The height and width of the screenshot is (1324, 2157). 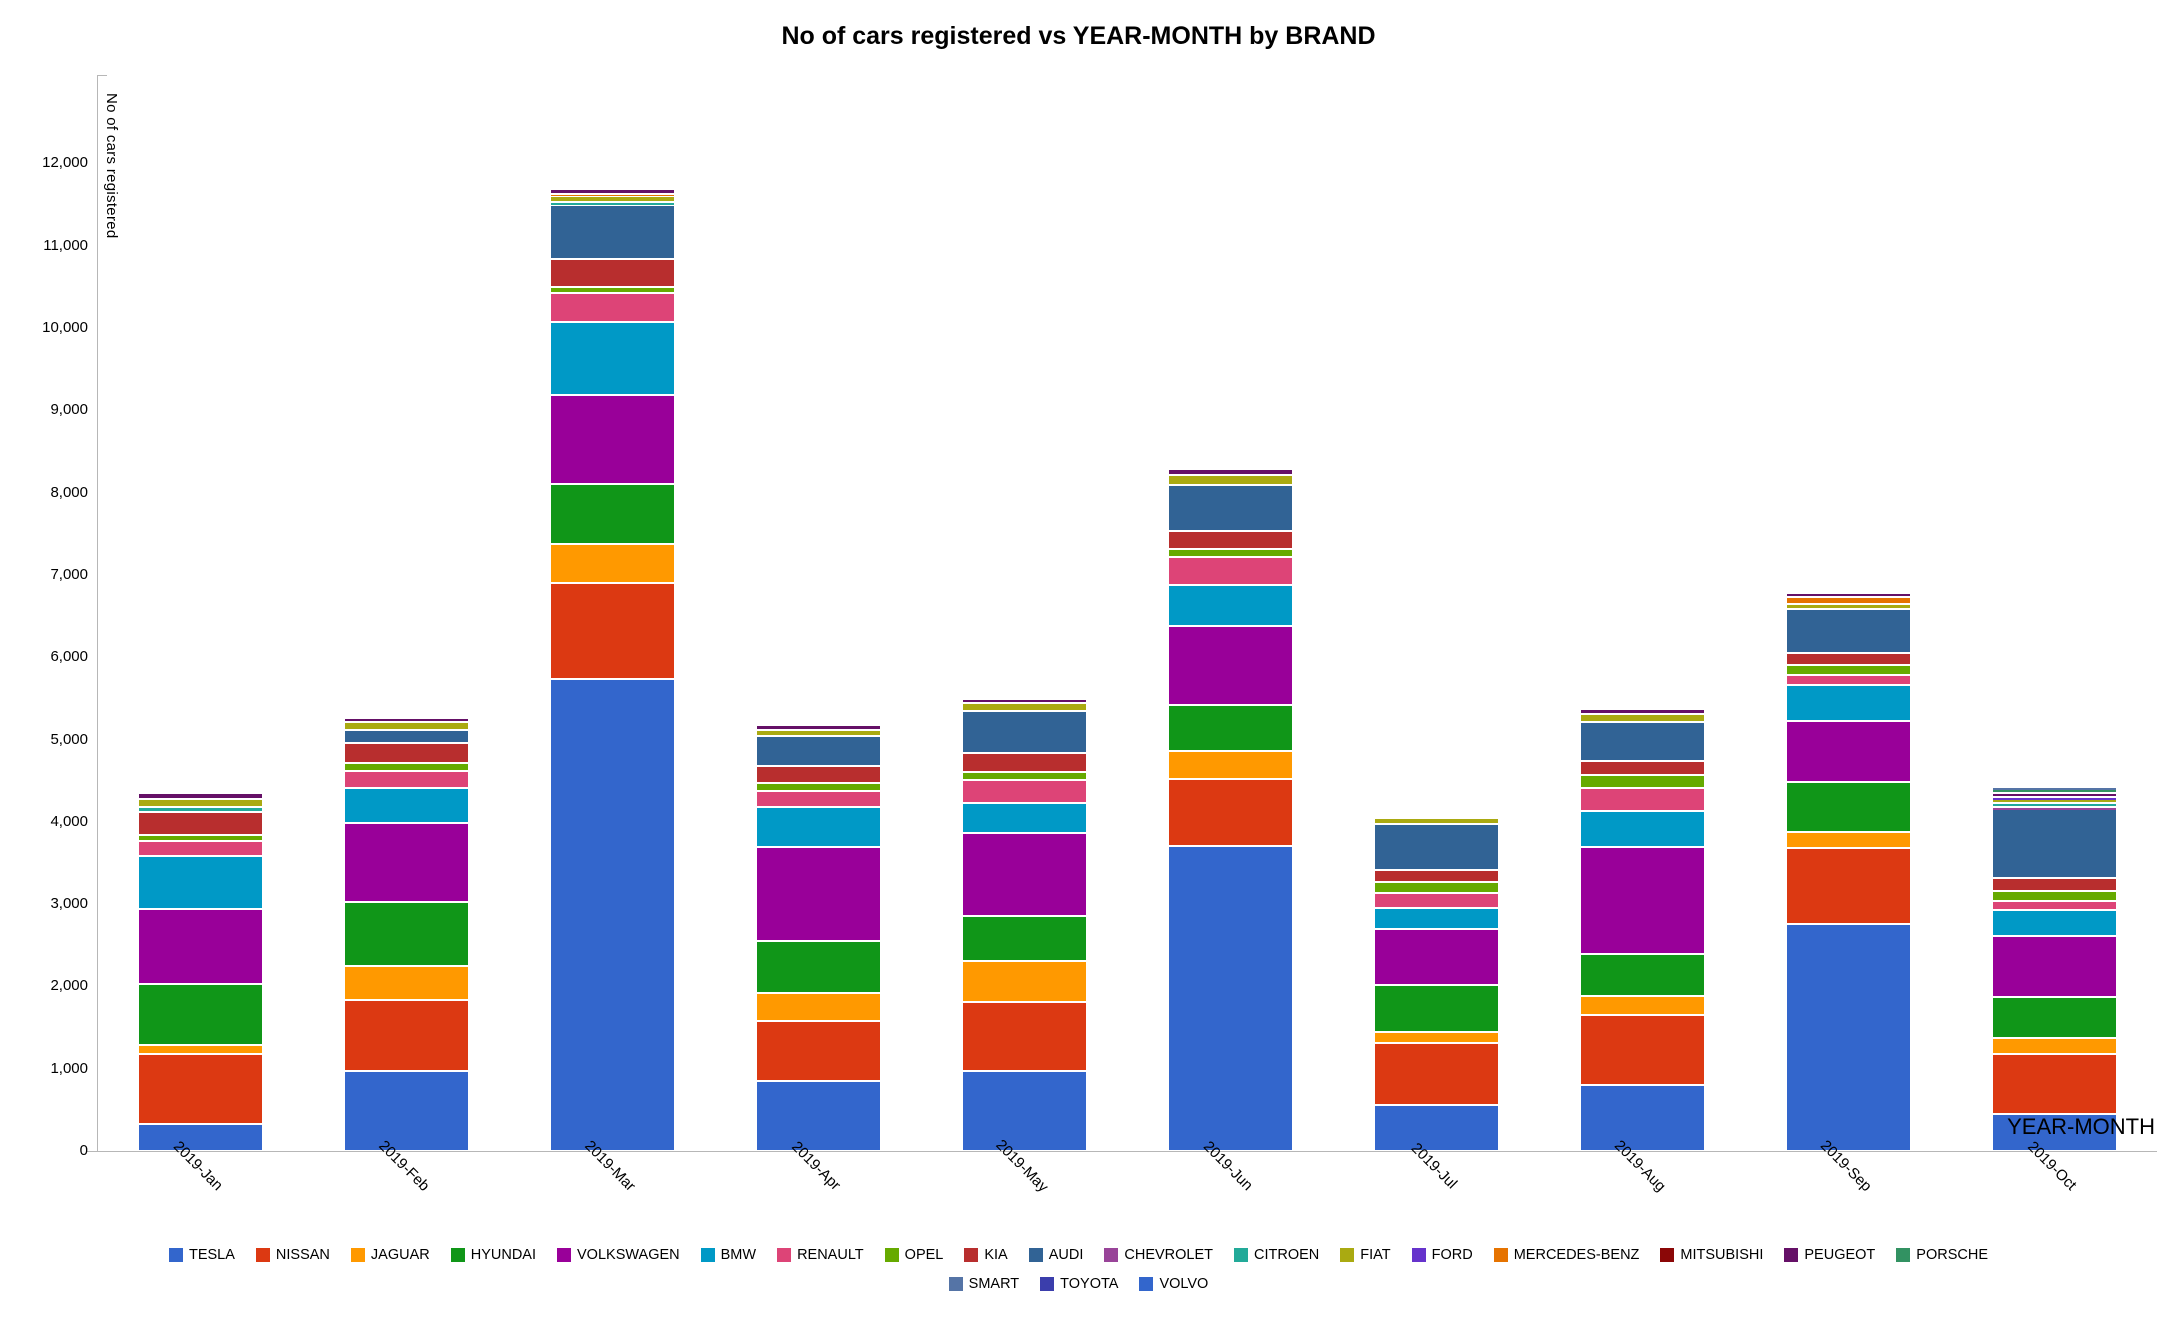 What do you see at coordinates (406, 805) in the screenshot?
I see `bar-segment-bmw-2019-feb` at bounding box center [406, 805].